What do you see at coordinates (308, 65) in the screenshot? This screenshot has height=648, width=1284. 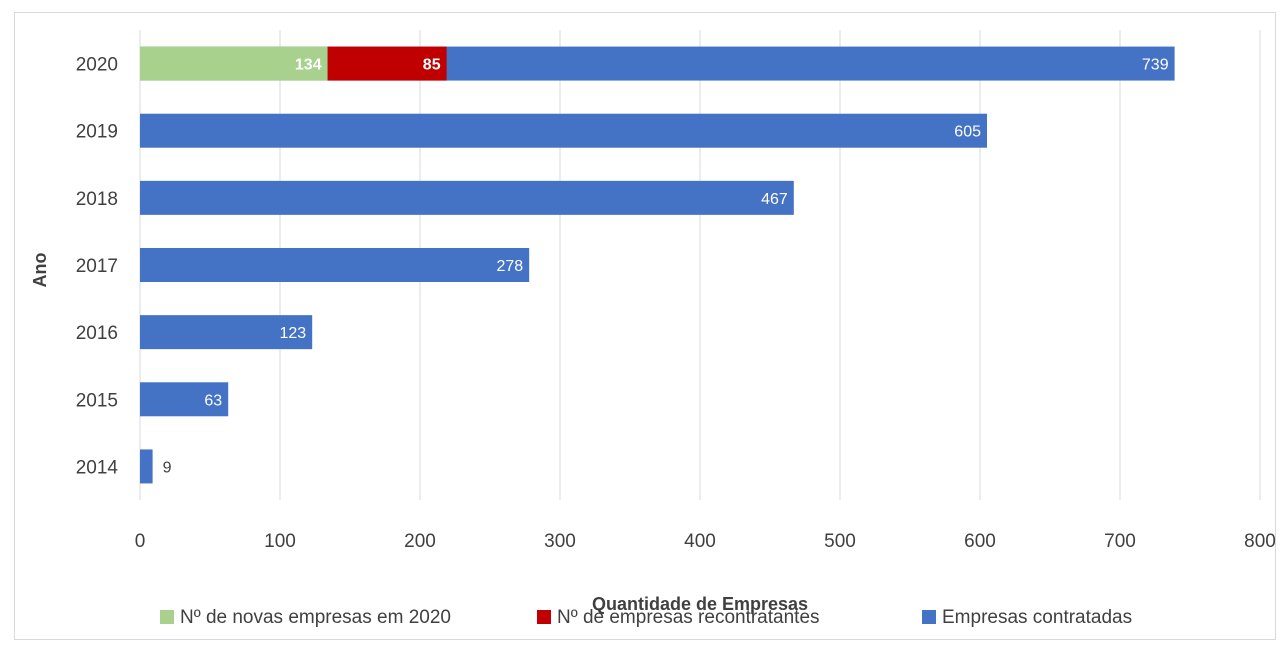 I see `data-label: 134` at bounding box center [308, 65].